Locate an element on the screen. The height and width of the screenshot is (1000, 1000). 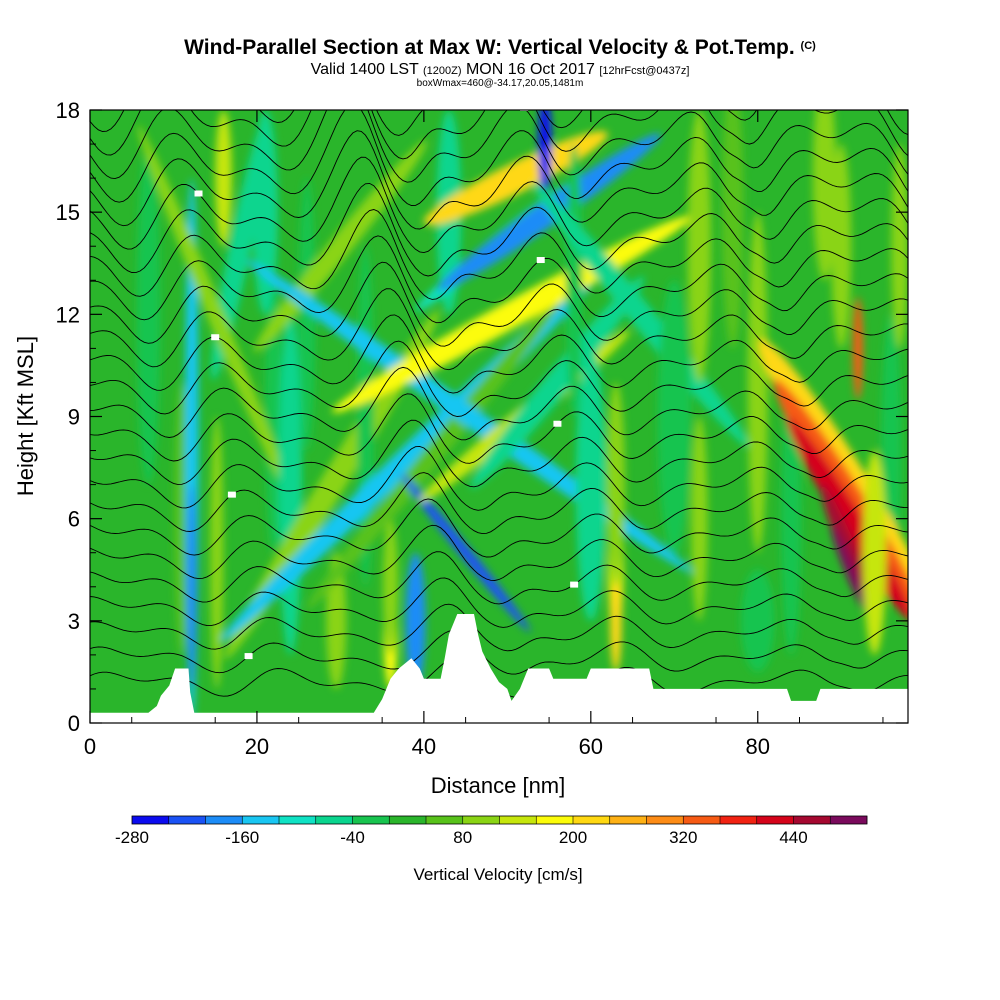
copyright-mark: (C) is located at coordinates (808, 46).